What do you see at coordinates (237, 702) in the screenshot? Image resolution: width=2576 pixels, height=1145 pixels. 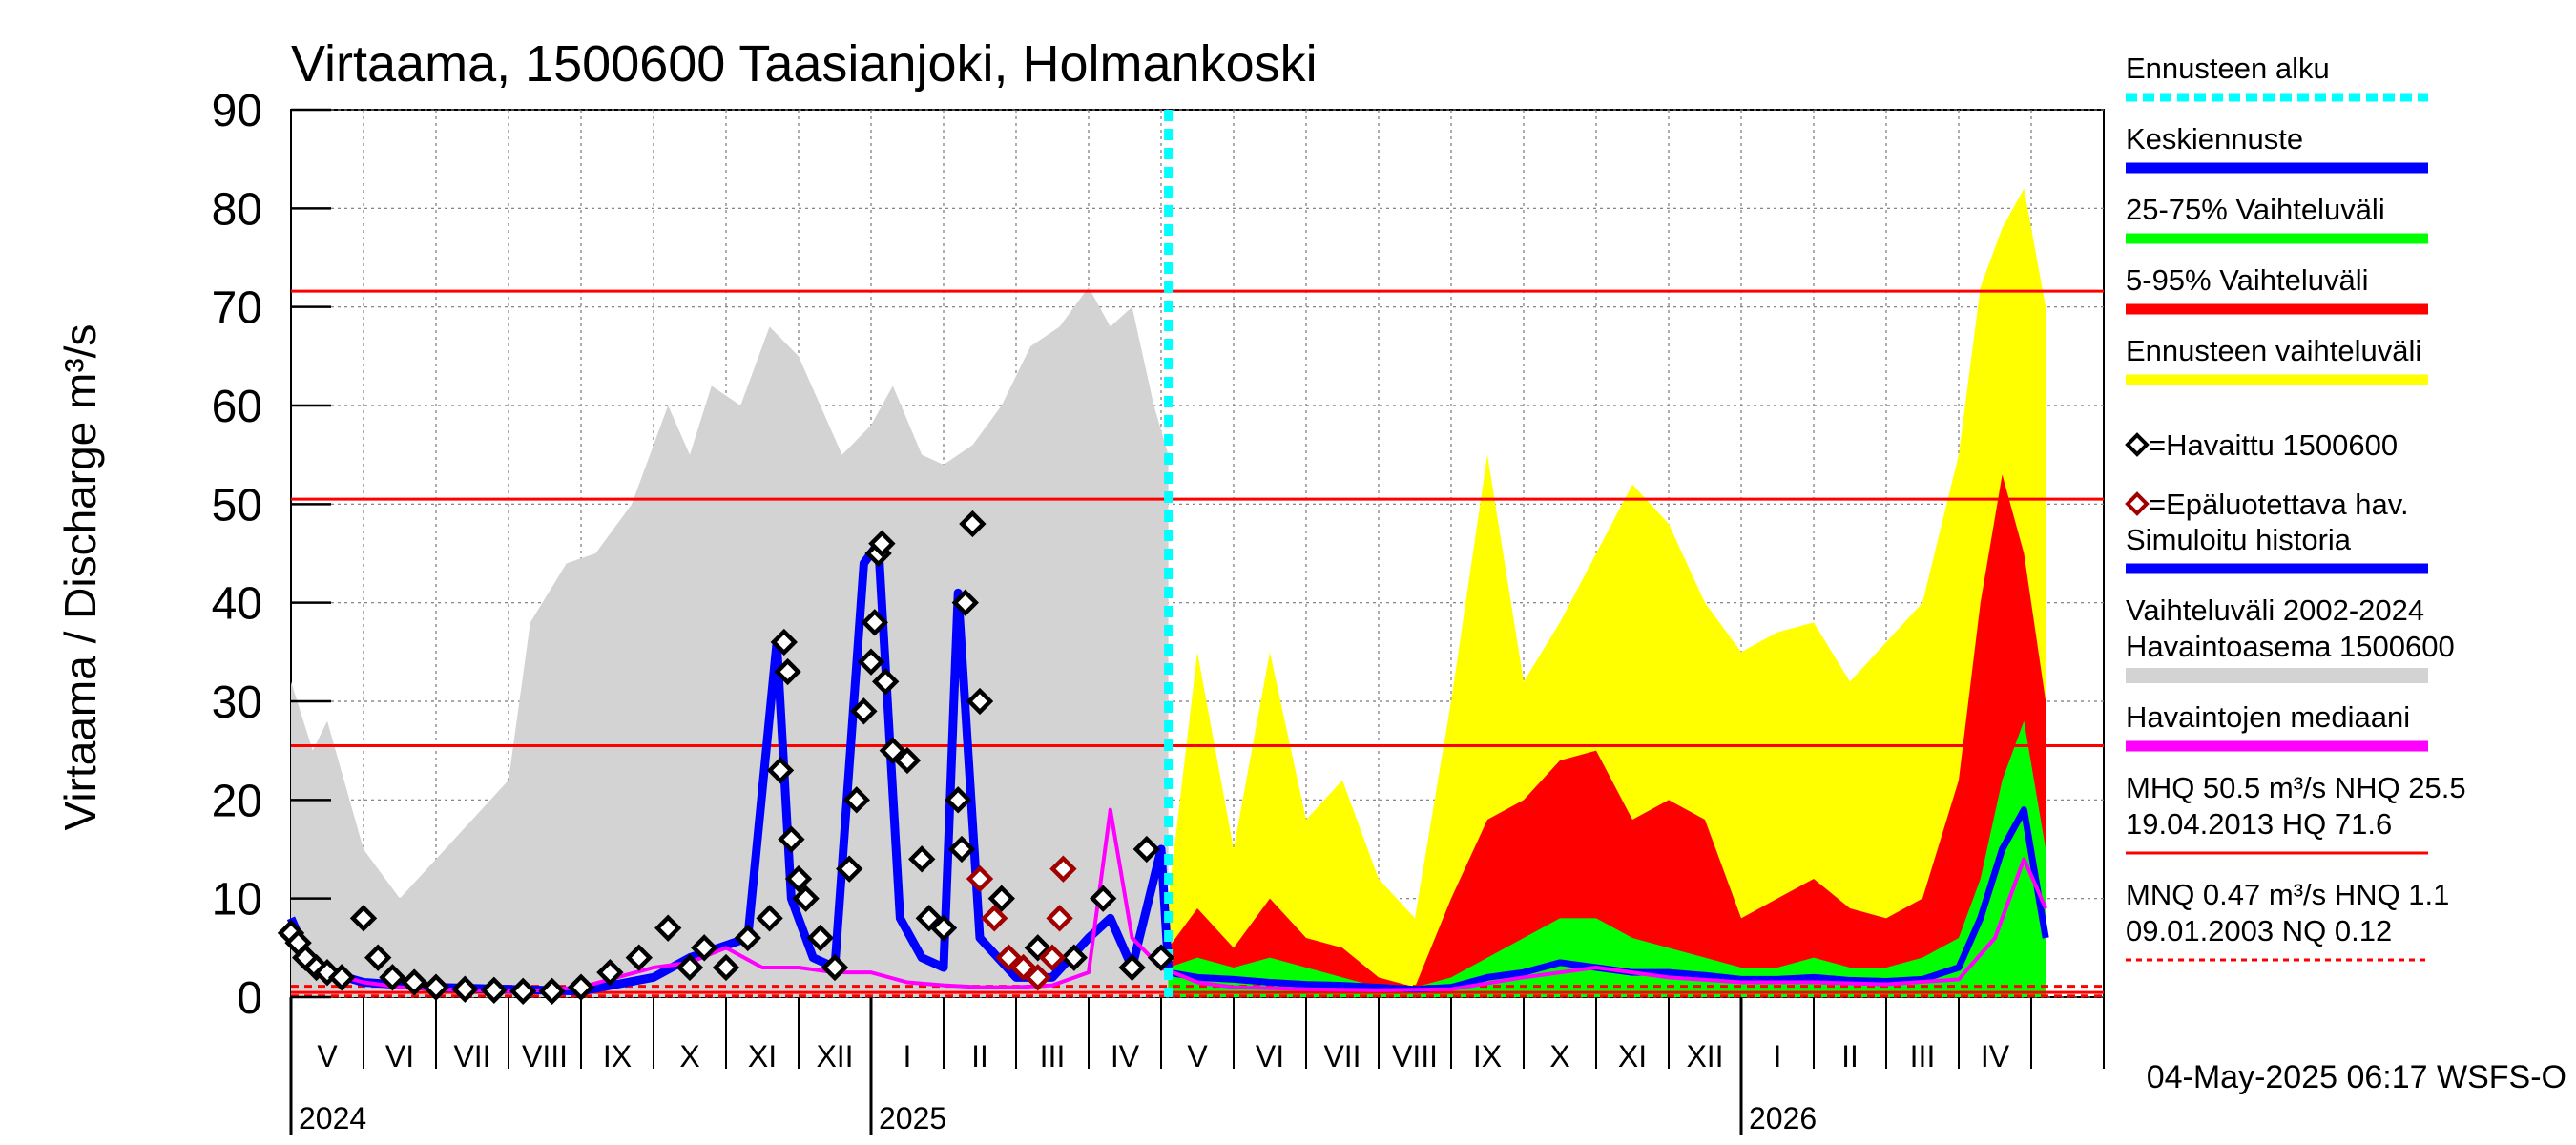 I see `y-tick-label: 30` at bounding box center [237, 702].